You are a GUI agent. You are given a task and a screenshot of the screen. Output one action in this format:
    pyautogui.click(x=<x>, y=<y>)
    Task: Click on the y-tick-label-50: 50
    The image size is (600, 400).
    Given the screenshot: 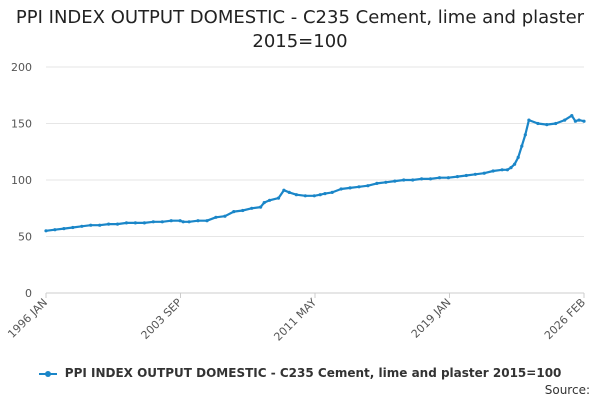 What is the action you would take?
    pyautogui.click(x=25, y=237)
    